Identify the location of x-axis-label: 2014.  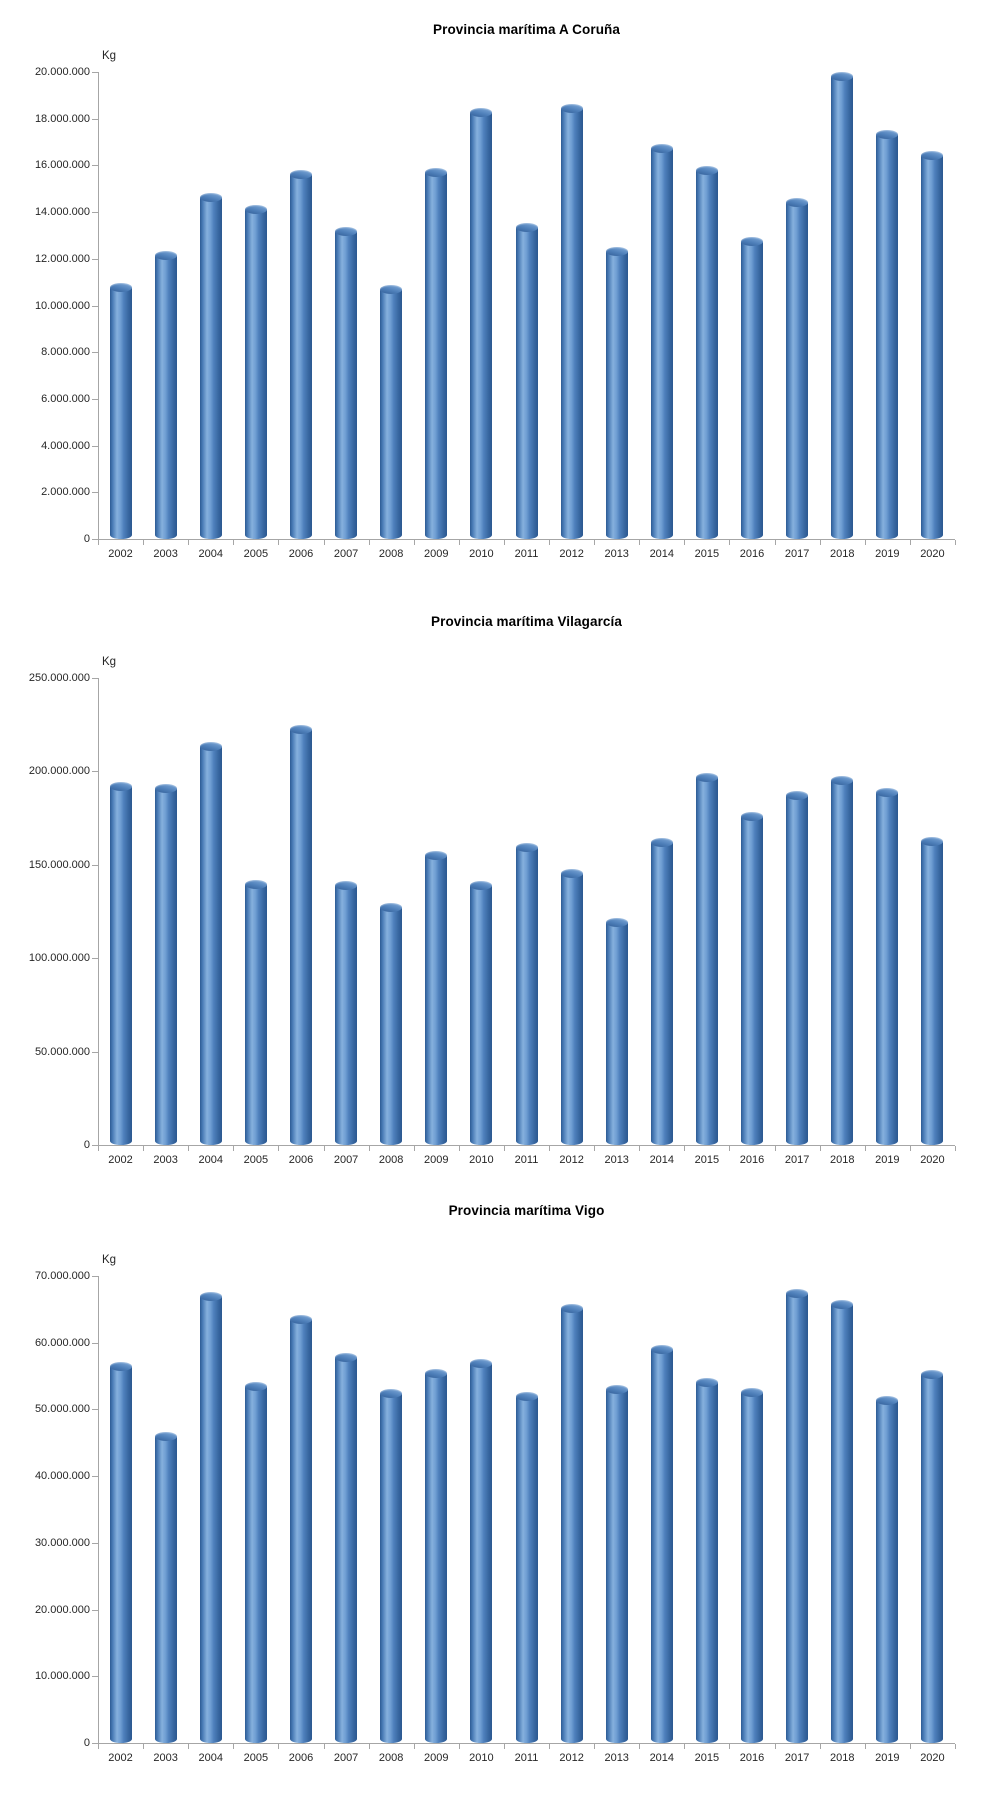
(662, 1758).